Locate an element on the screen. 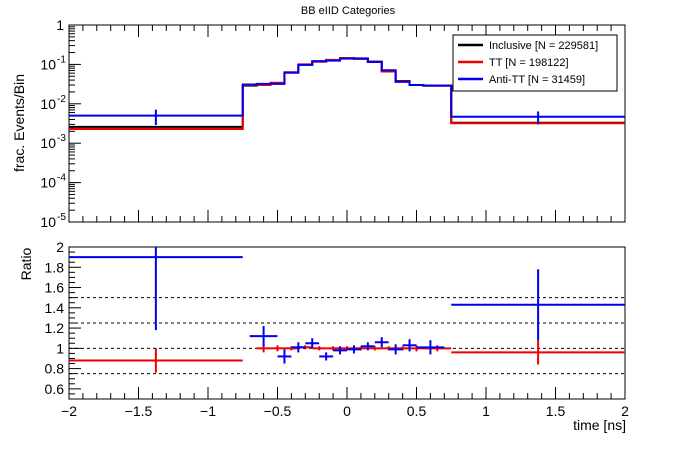  chart-title: BB eIID Categories is located at coordinates (348, 11).